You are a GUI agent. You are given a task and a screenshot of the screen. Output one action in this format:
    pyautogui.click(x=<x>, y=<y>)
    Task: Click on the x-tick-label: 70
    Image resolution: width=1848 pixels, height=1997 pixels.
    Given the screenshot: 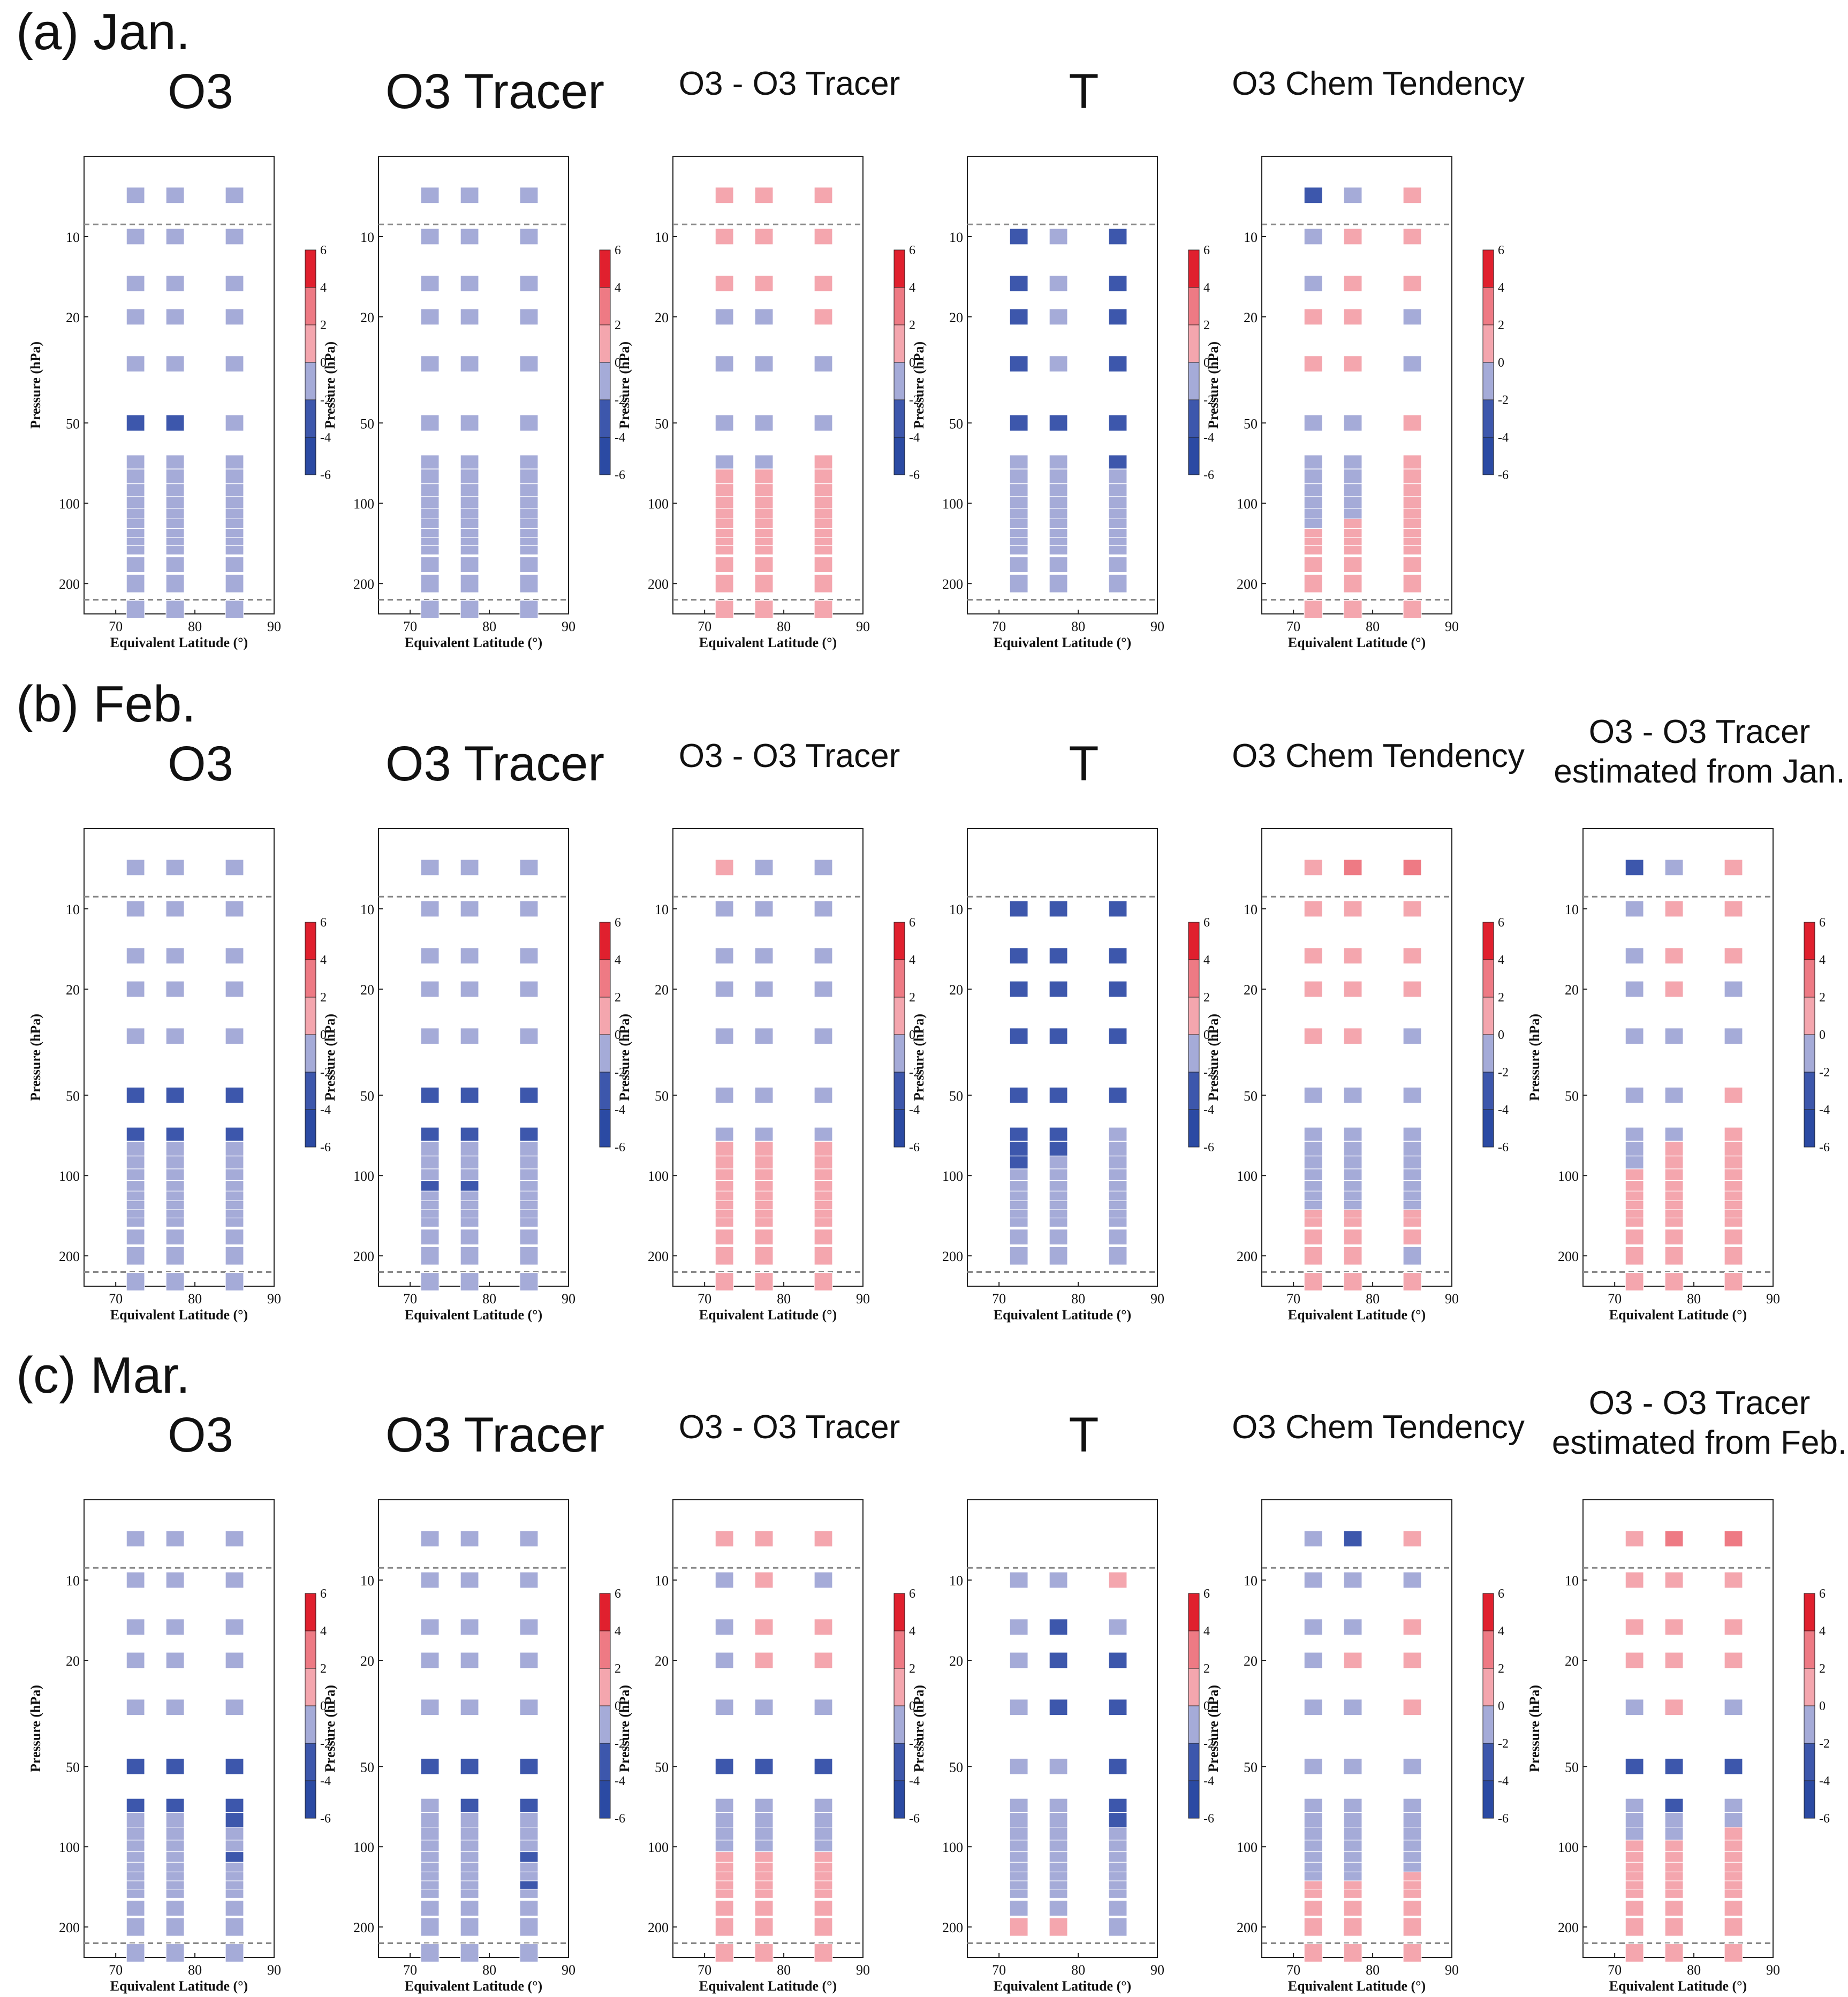 What is the action you would take?
    pyautogui.click(x=1293, y=1970)
    